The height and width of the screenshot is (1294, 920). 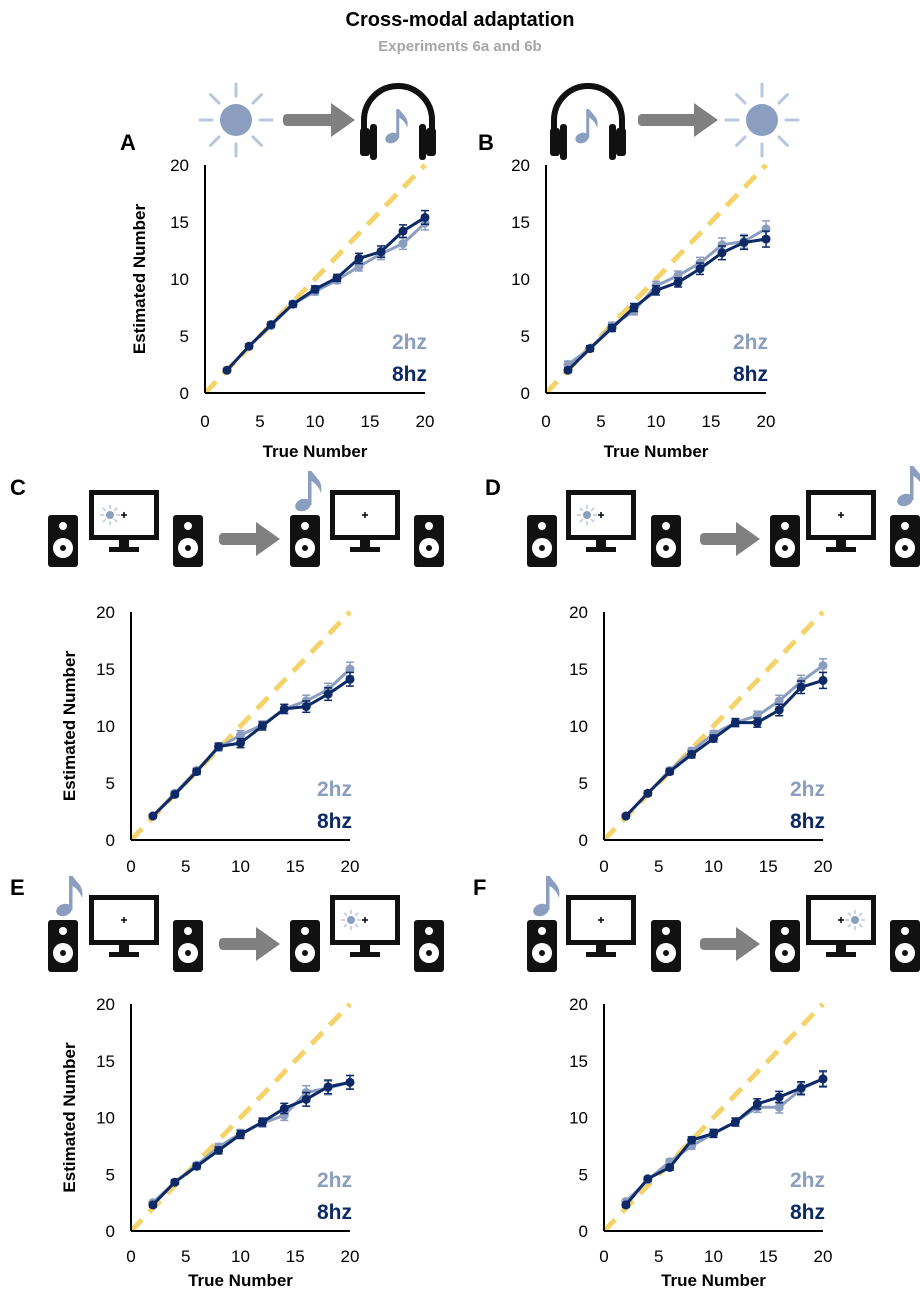 I want to click on chart-panel-b: B 0 5 10 15 20 0 5 10 15 20 True Number 2hz 8hz, so click(x=626, y=295).